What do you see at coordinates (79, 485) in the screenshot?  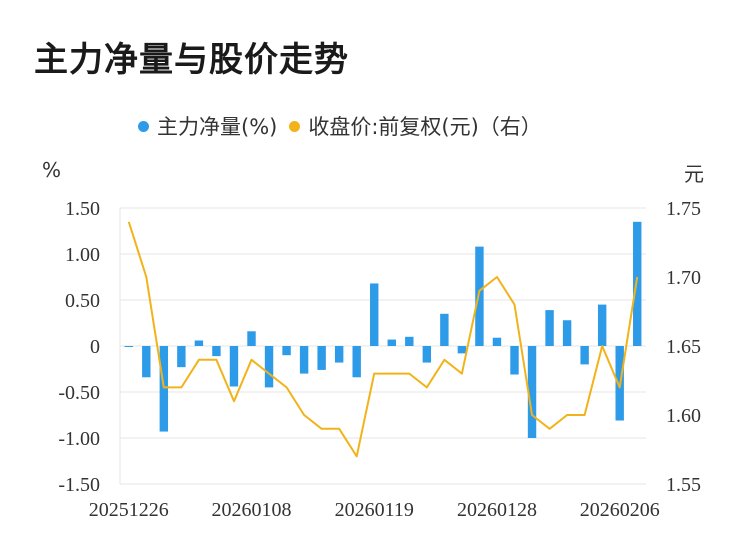 I see `left-tick-label: -1.50` at bounding box center [79, 485].